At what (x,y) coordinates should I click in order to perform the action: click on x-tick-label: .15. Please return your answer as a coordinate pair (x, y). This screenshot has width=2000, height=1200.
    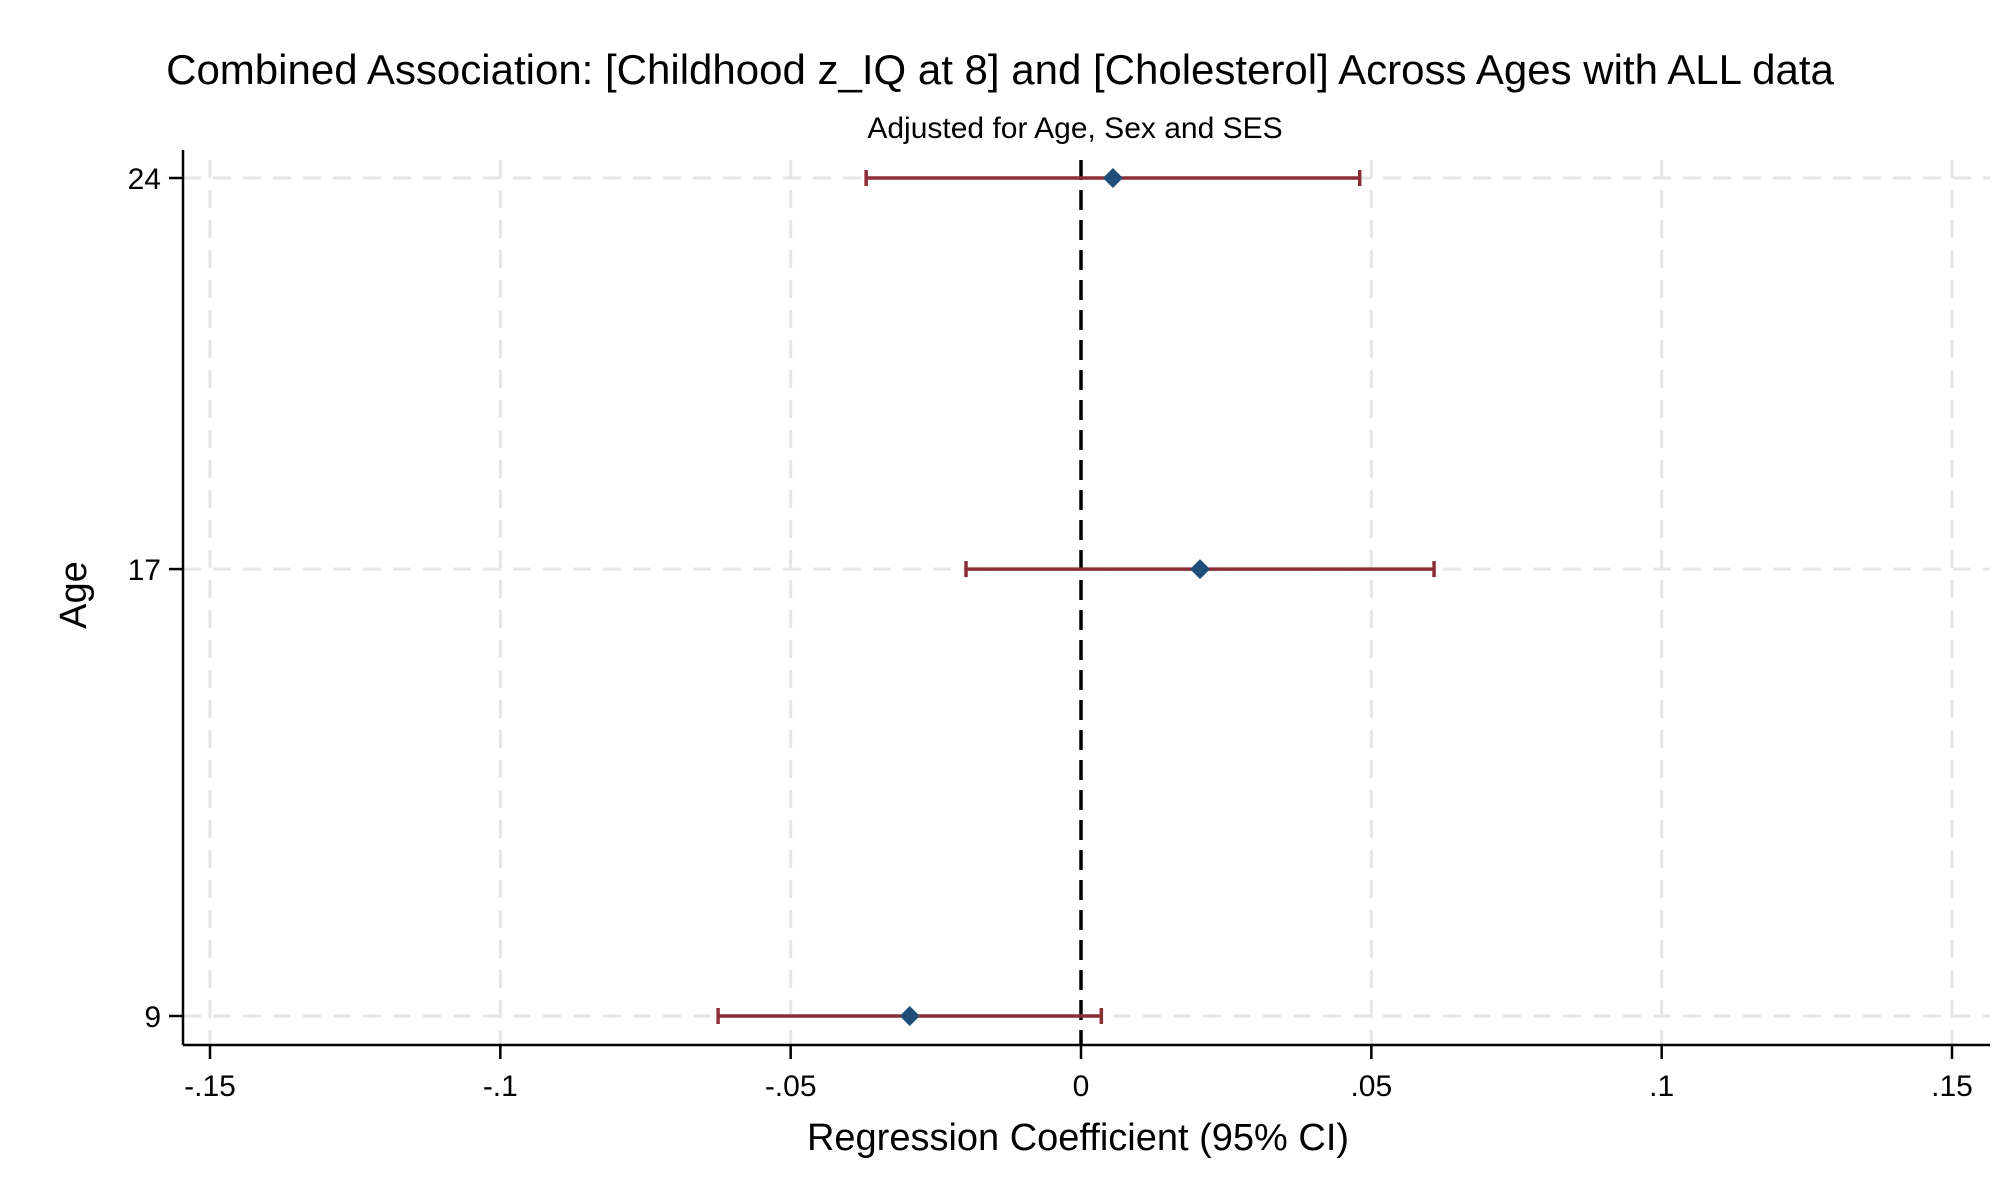
    Looking at the image, I should click on (1952, 1086).